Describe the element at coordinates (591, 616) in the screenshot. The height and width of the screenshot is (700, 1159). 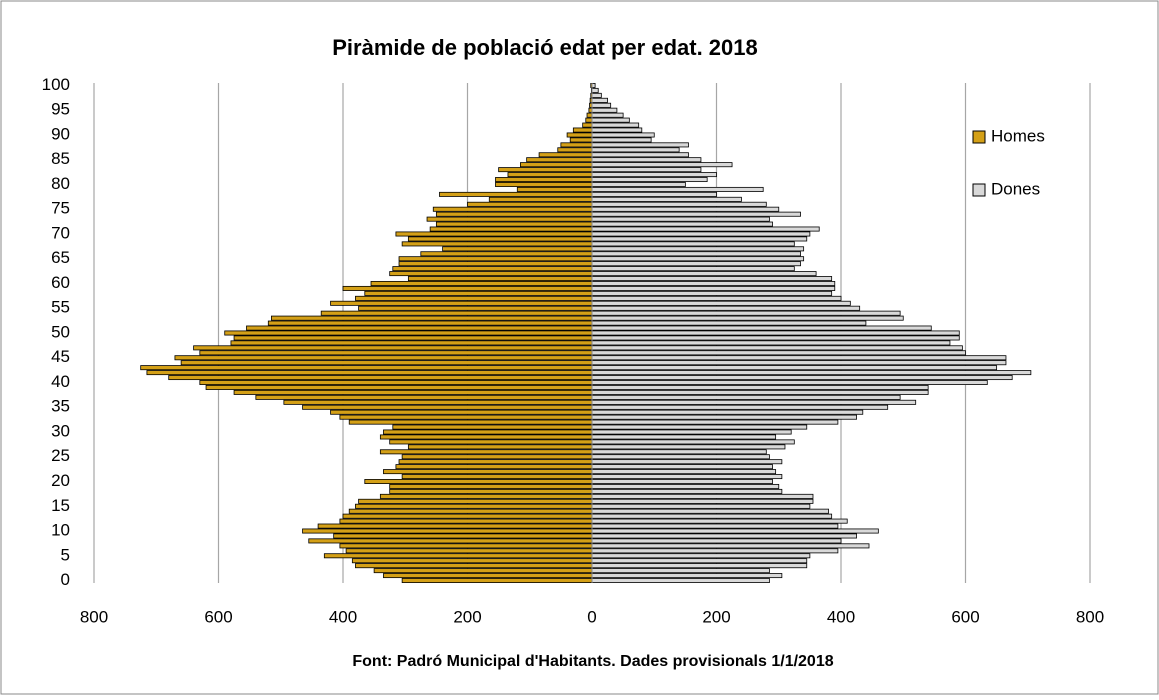
I see `x-tick-label: 0` at that location.